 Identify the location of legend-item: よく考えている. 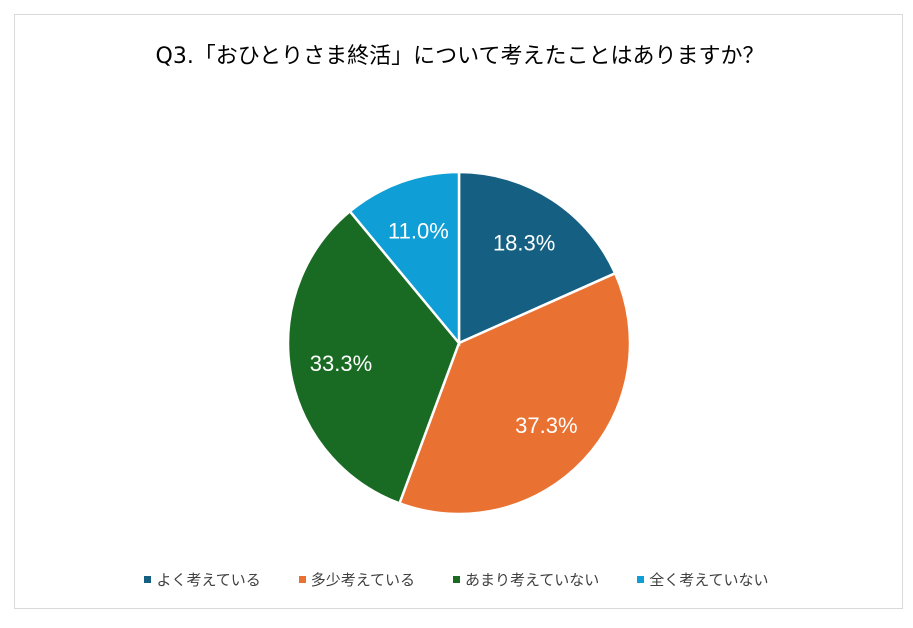
(202, 579).